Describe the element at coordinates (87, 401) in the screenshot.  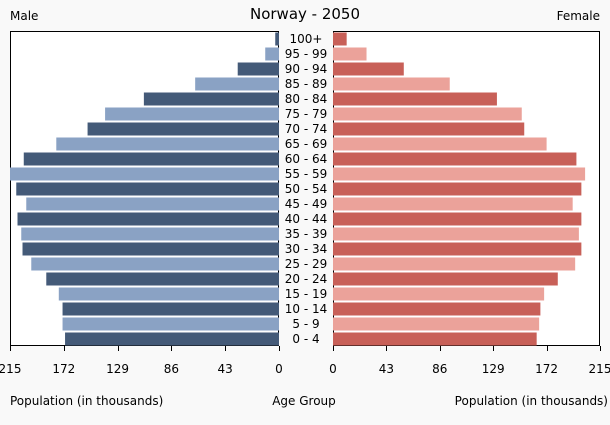
I see `male-x-axis-title: Population (in thousands)` at that location.